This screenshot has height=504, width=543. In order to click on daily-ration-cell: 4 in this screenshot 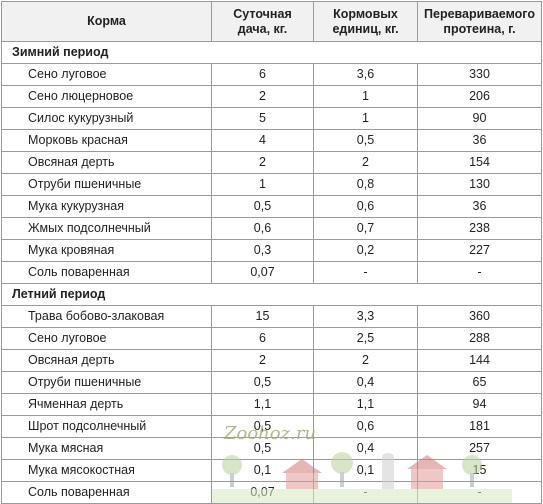, I will do `click(262, 140)`.